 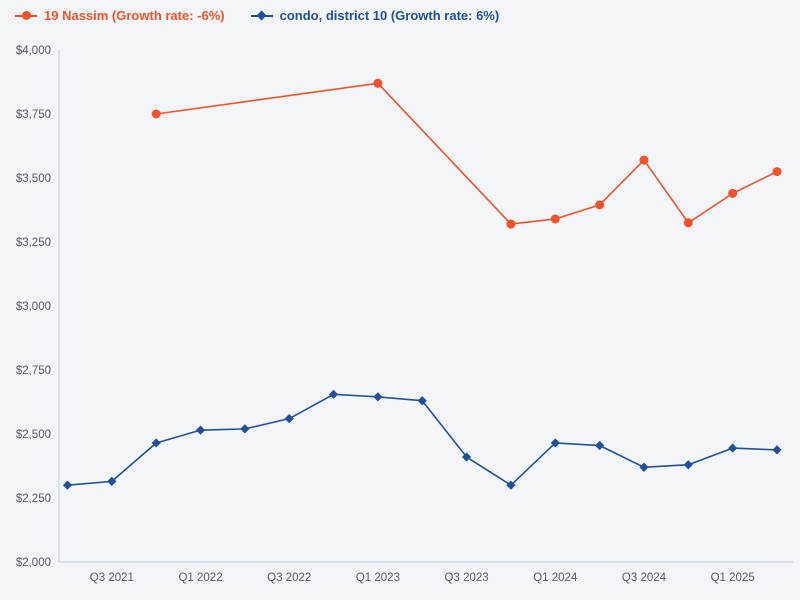 What do you see at coordinates (467, 578) in the screenshot?
I see `x-axis-tick-label: Q3 2023` at bounding box center [467, 578].